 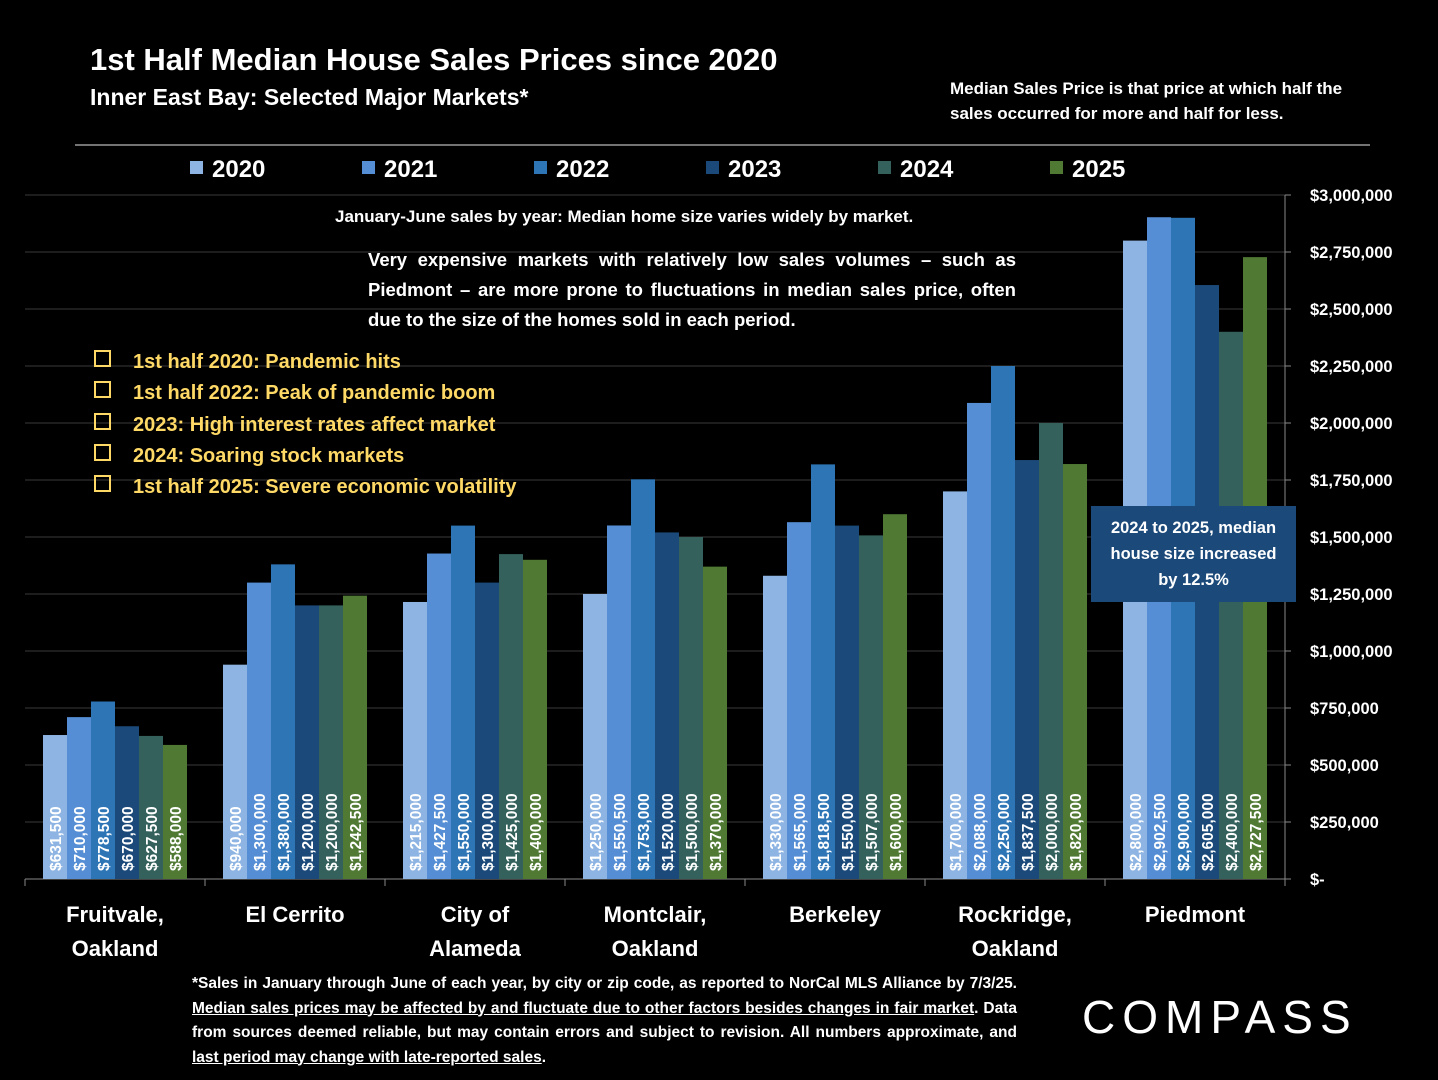 I want to click on footnote-part: ., so click(x=544, y=1057).